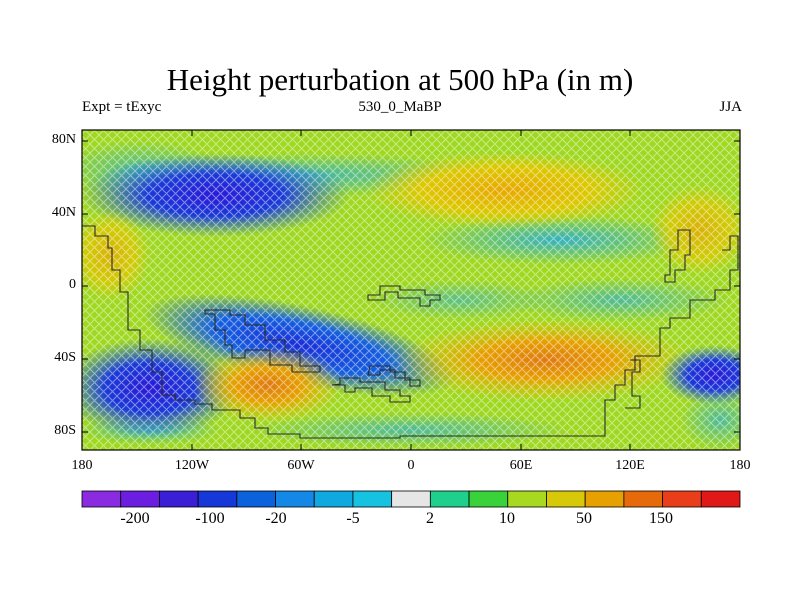  I want to click on colorbar-label: 10, so click(507, 518).